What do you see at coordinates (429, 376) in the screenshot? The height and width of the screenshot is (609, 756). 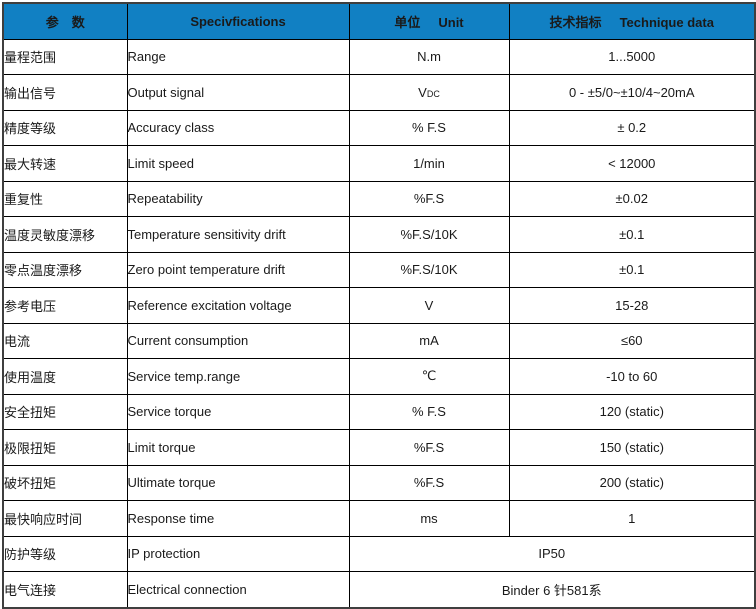 I see `unit-cell: ℃` at bounding box center [429, 376].